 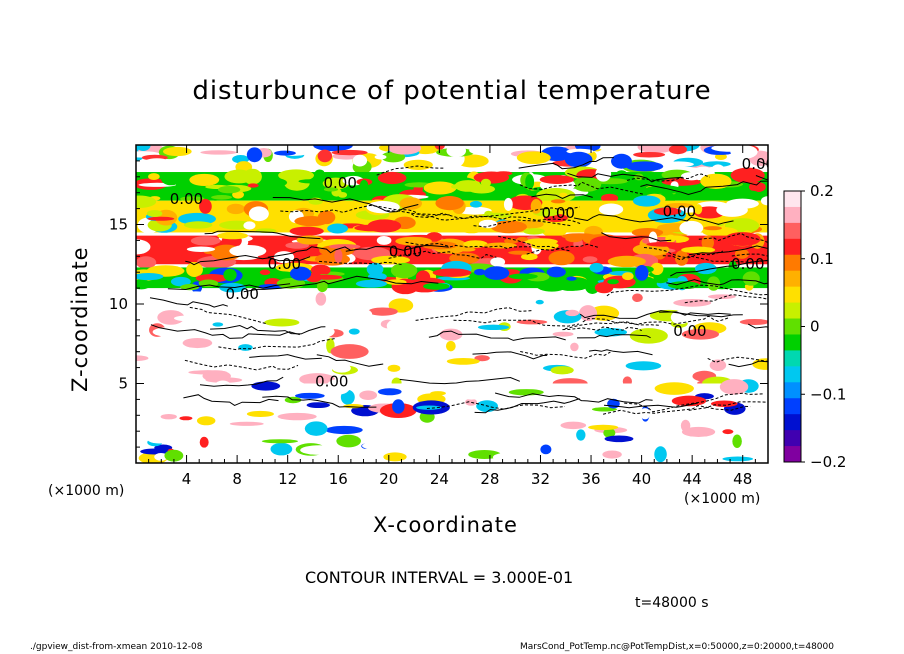 I want to click on time-label: t=48000 s, so click(x=672, y=603).